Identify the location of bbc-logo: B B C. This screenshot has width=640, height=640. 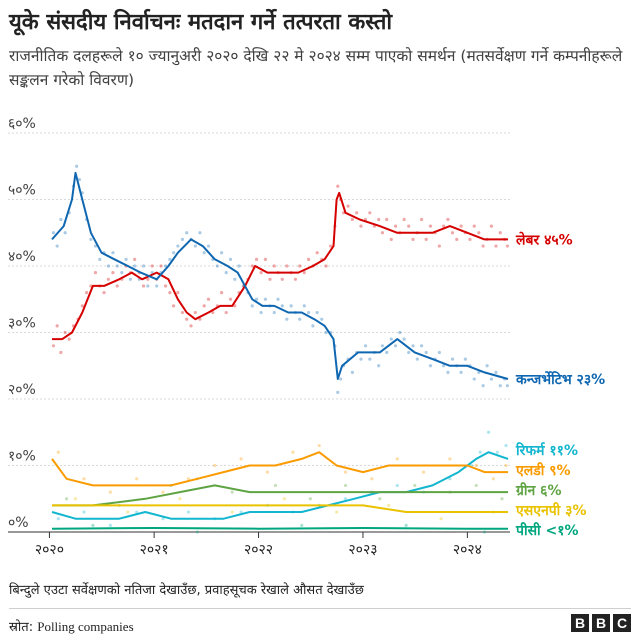
(601, 623).